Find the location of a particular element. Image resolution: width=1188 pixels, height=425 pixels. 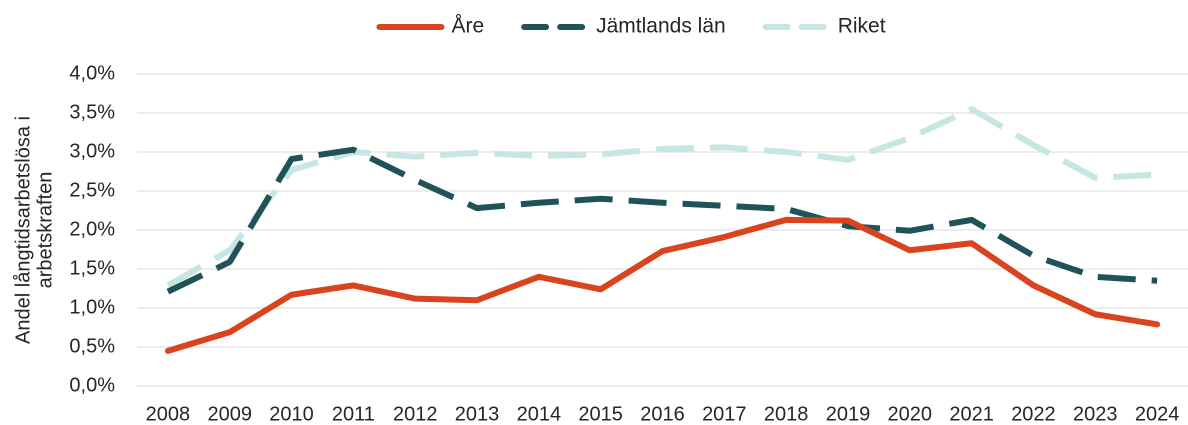

y-tick-label: 1,5% is located at coordinates (92, 268).